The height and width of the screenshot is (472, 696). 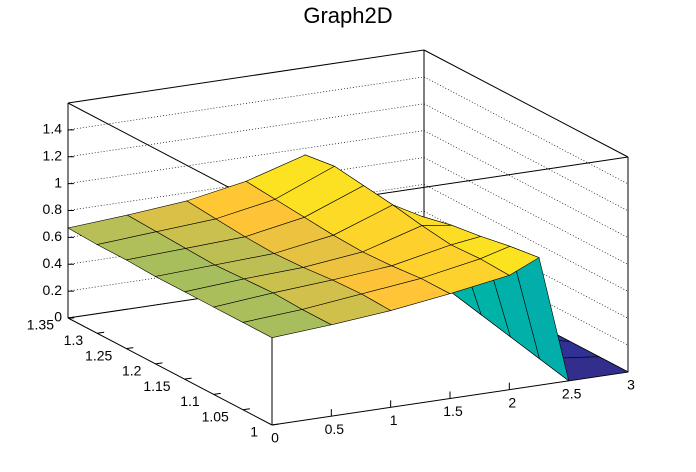 I want to click on y-tick-label: 1.1, so click(x=190, y=401).